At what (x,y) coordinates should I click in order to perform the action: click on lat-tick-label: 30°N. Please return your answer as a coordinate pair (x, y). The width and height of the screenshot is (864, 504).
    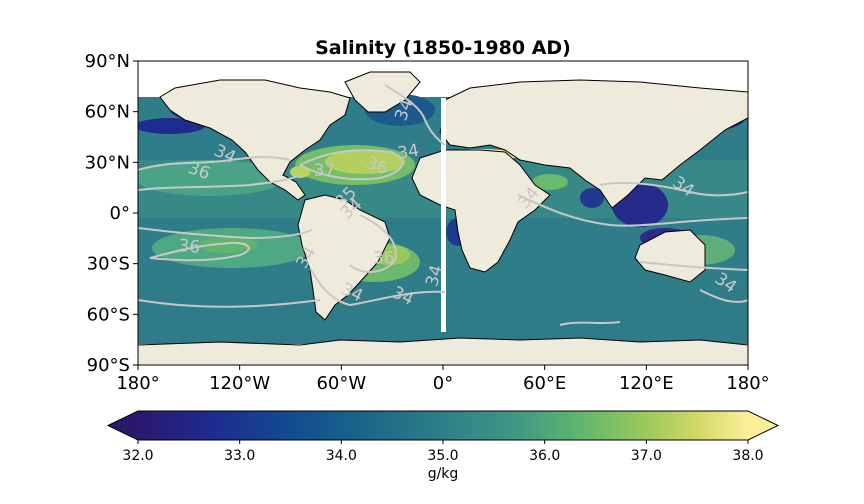
    Looking at the image, I should click on (107, 162).